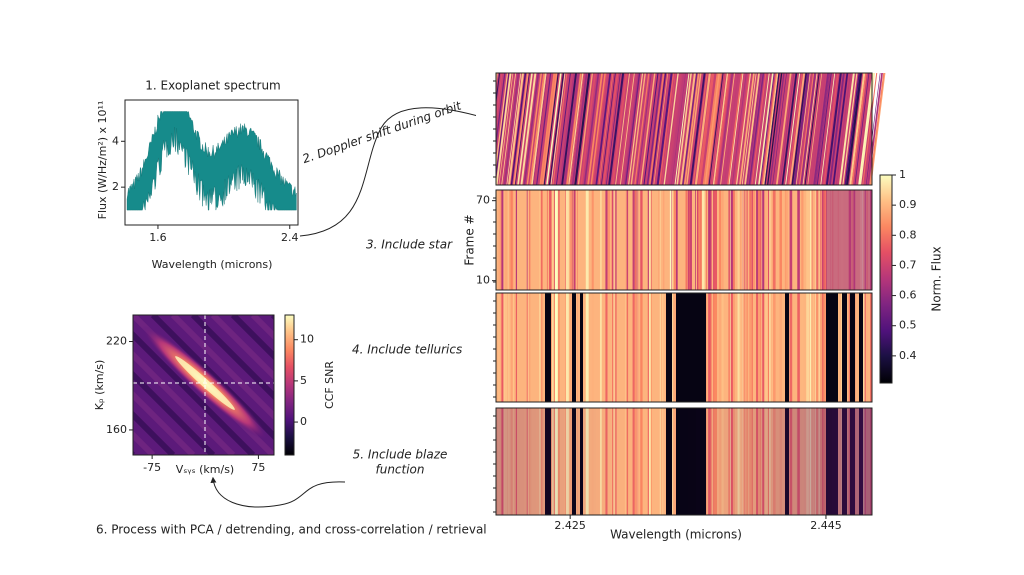 The width and height of the screenshot is (1024, 575). I want to click on colorbar-tick-label: 0.8, so click(908, 234).